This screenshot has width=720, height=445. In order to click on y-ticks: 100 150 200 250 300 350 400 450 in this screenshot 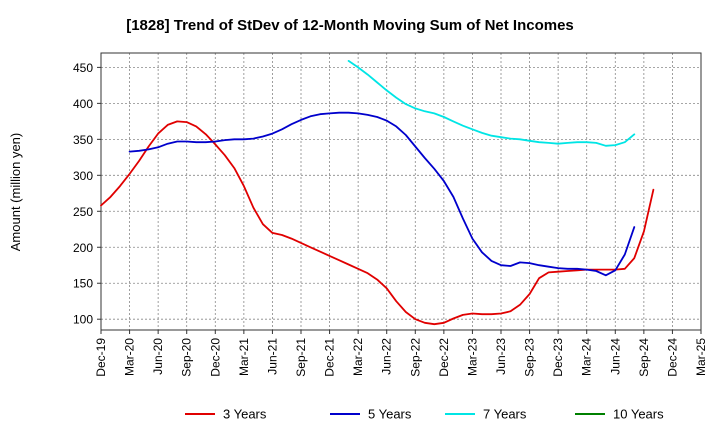, I will do `click(87, 194)`.